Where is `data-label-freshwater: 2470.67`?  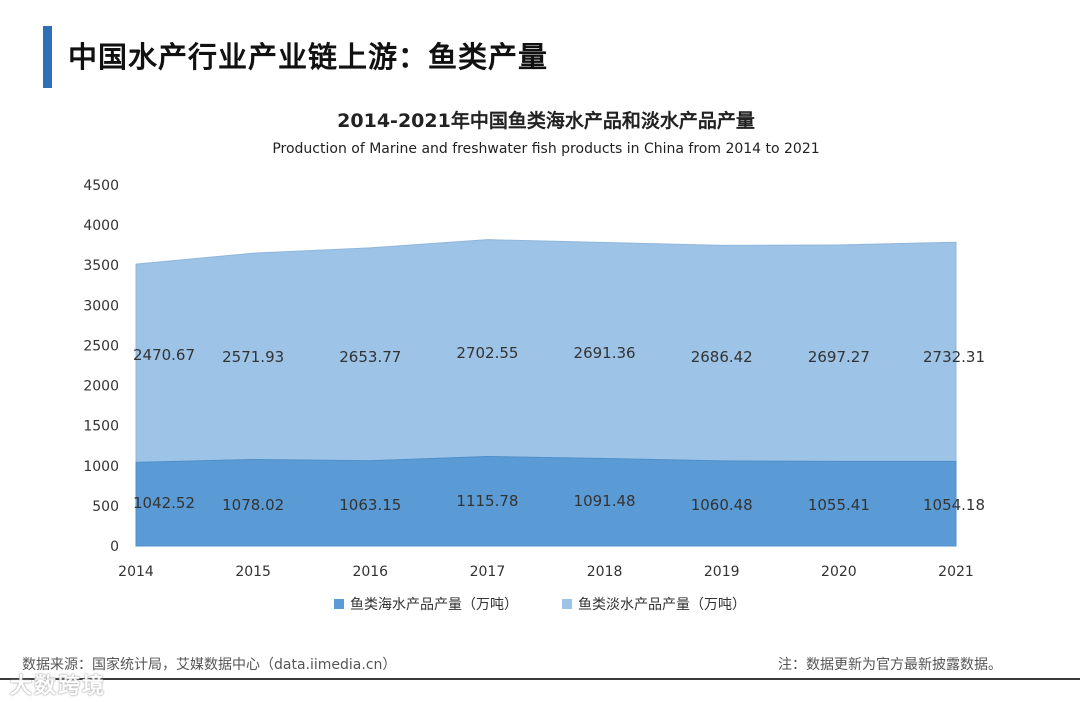
data-label-freshwater: 2470.67 is located at coordinates (164, 355).